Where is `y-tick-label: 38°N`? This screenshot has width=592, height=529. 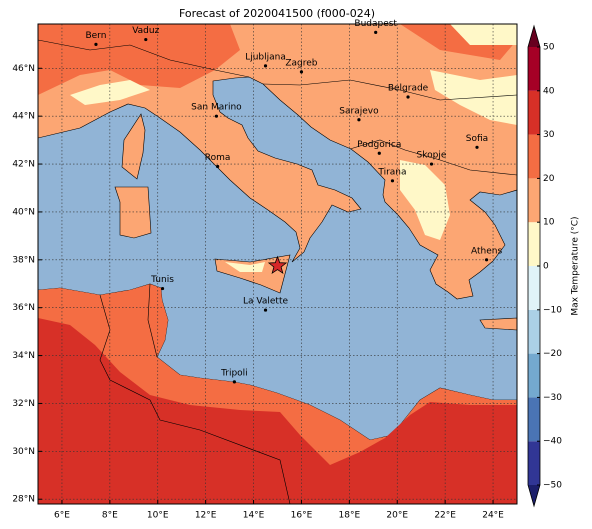 y-tick-label: 38°N is located at coordinates (23, 260).